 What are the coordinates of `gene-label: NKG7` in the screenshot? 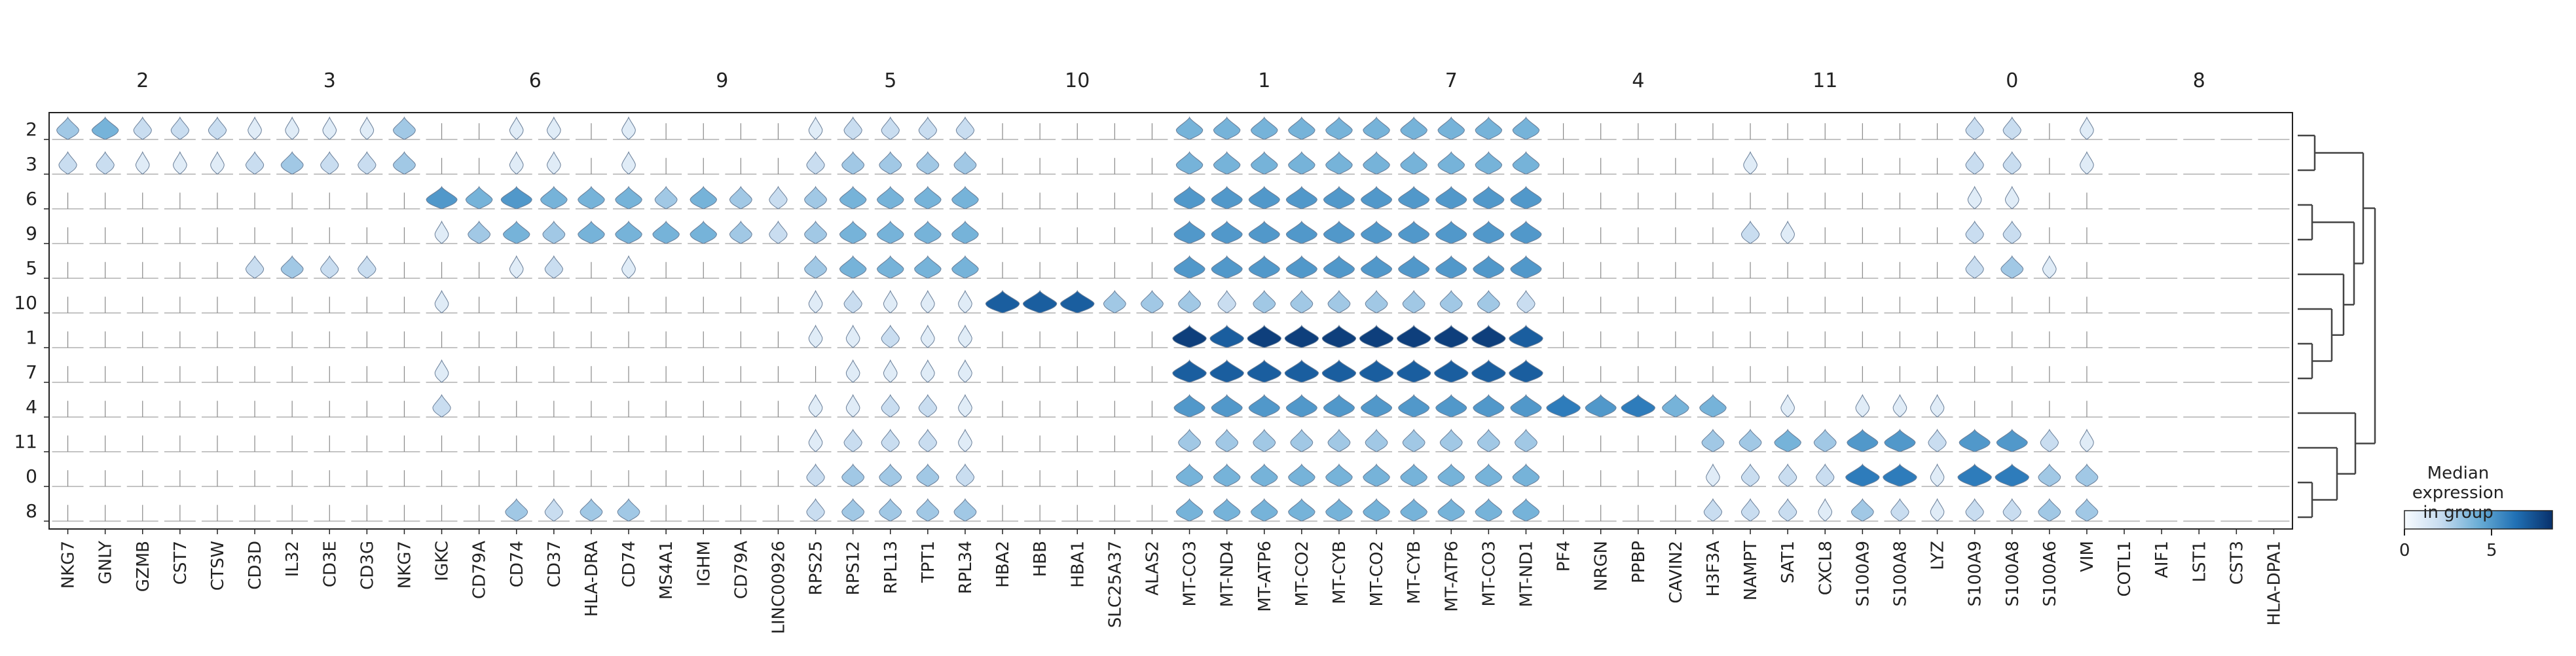 It's located at (69, 565).